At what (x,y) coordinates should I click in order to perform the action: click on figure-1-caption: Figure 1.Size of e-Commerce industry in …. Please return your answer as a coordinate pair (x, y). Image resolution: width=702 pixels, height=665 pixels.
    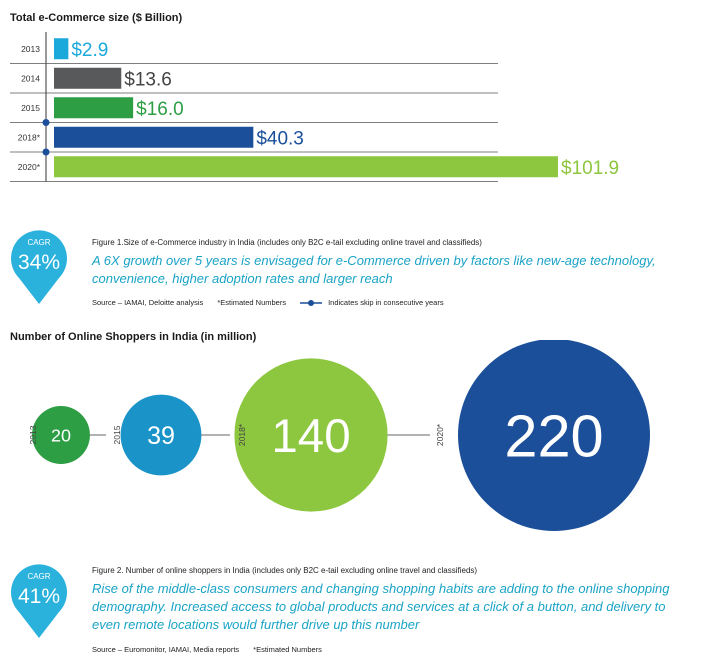
    Looking at the image, I should click on (287, 242).